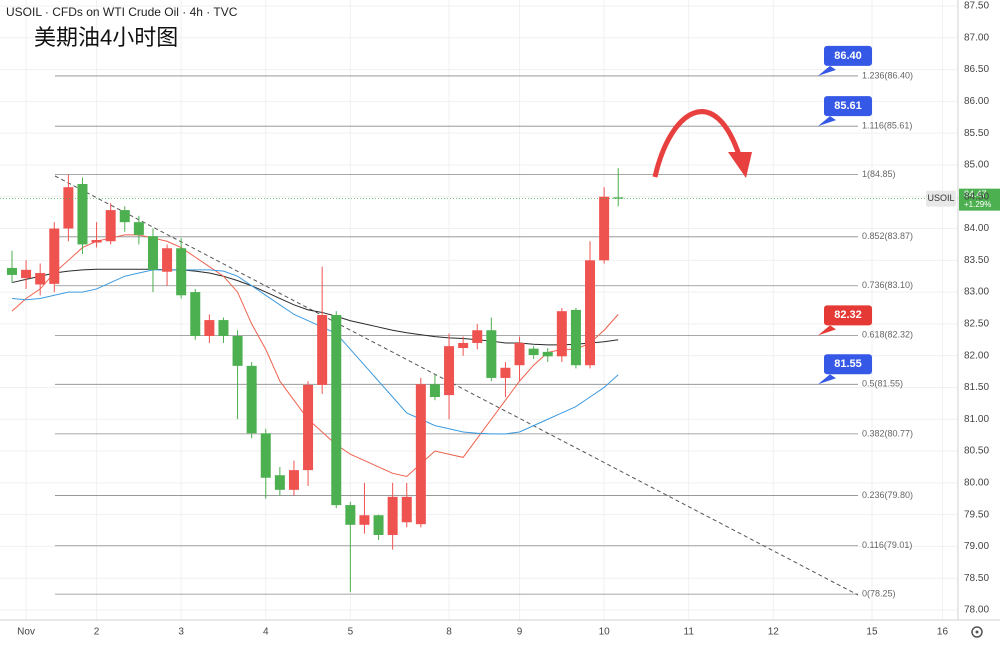 Image resolution: width=1000 pixels, height=645 pixels. What do you see at coordinates (976, 69) in the screenshot?
I see `y-tick-label: 86.50` at bounding box center [976, 69].